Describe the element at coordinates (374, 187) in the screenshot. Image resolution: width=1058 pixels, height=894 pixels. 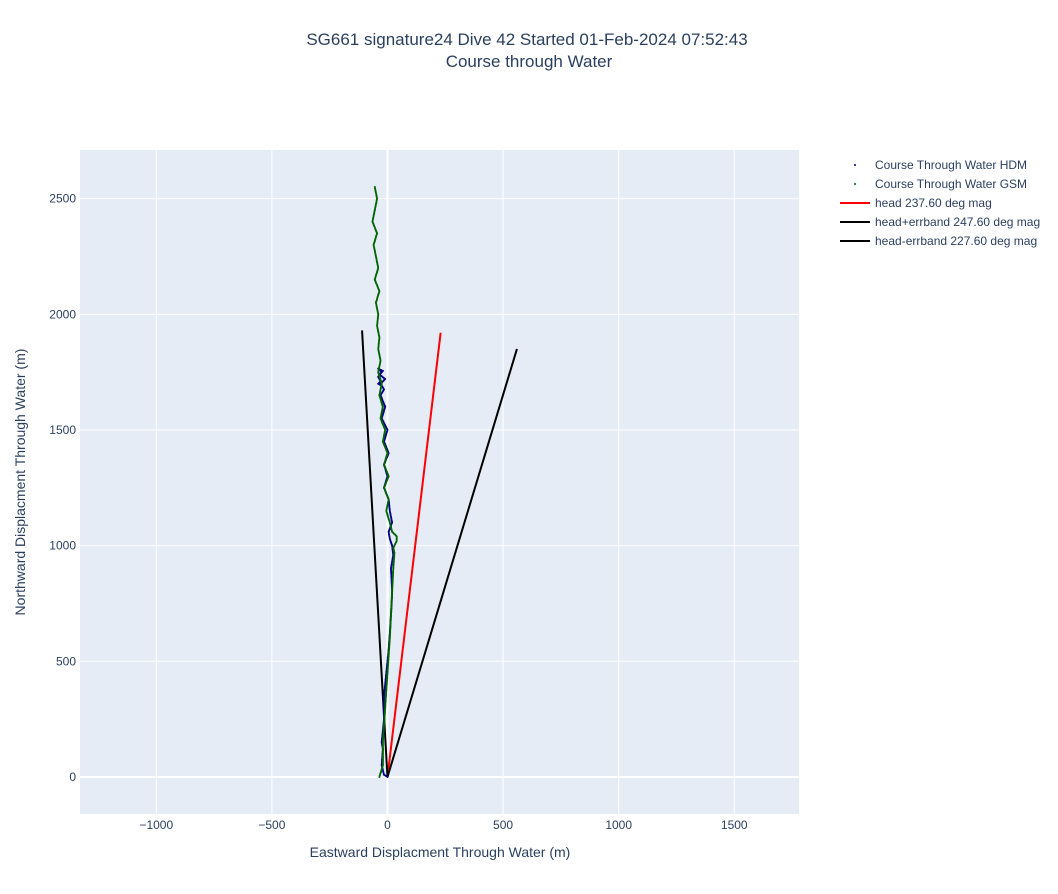
I see `data-point` at that location.